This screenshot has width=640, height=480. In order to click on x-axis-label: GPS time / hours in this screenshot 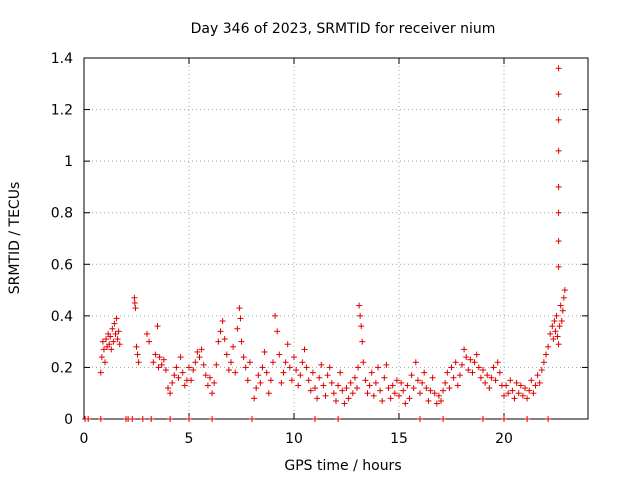, I will do `click(342, 466)`.